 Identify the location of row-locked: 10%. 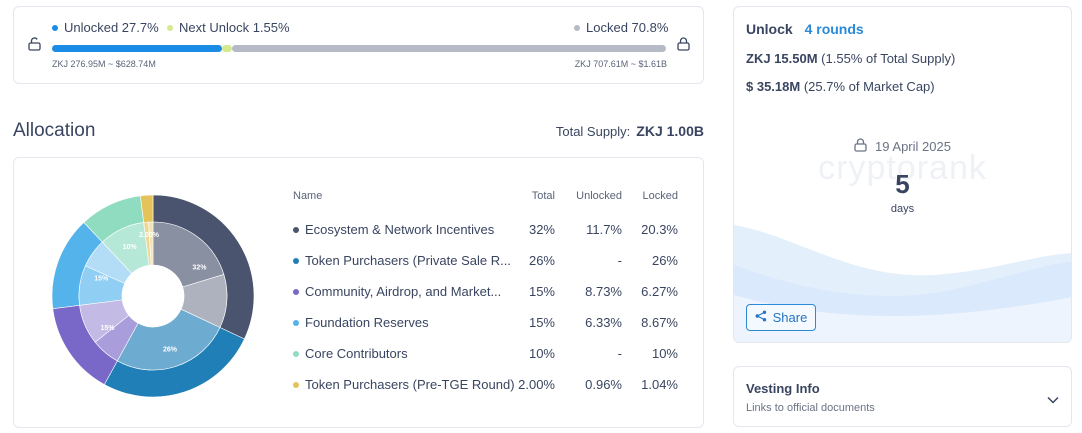
(664, 353).